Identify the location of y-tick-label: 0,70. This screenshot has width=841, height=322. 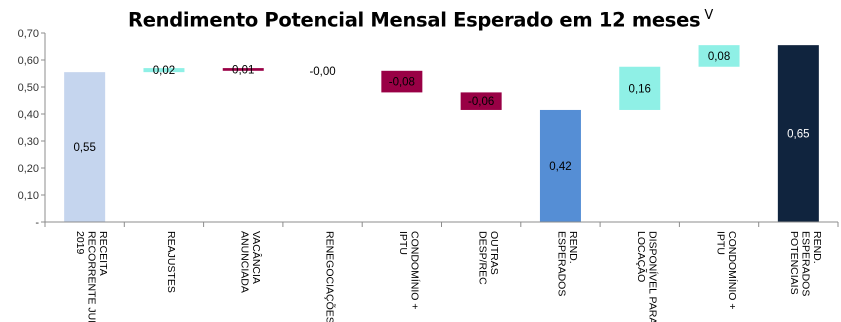
(28, 34).